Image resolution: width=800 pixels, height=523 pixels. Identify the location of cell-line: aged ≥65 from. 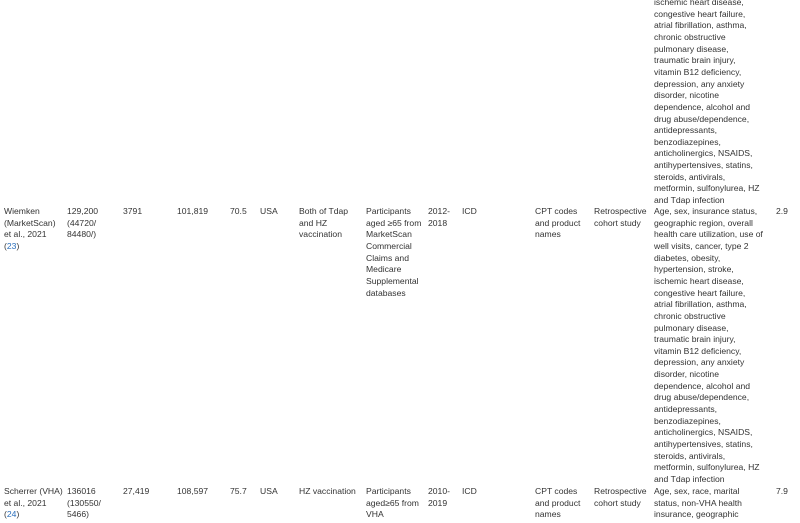
(394, 222).